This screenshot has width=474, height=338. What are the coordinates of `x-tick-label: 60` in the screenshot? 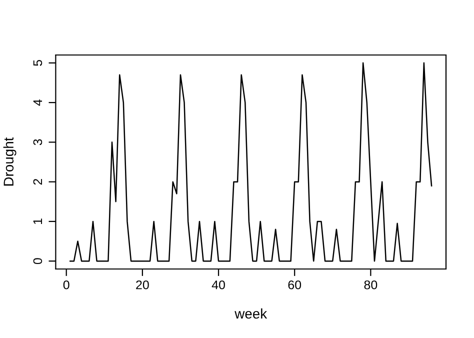 It's located at (295, 285).